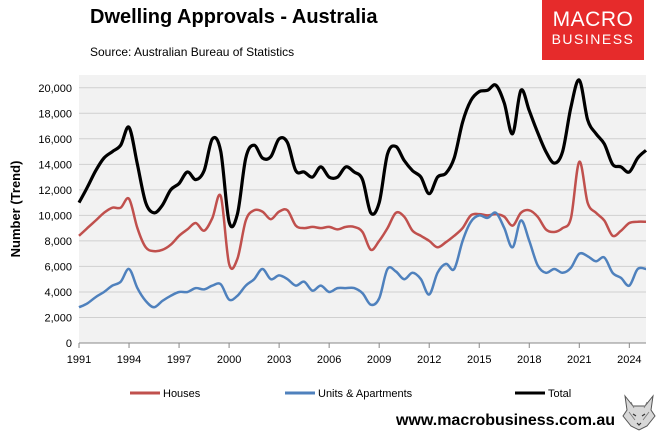 The image size is (661, 437). I want to click on y-tick-label: 8,000, so click(58, 242).